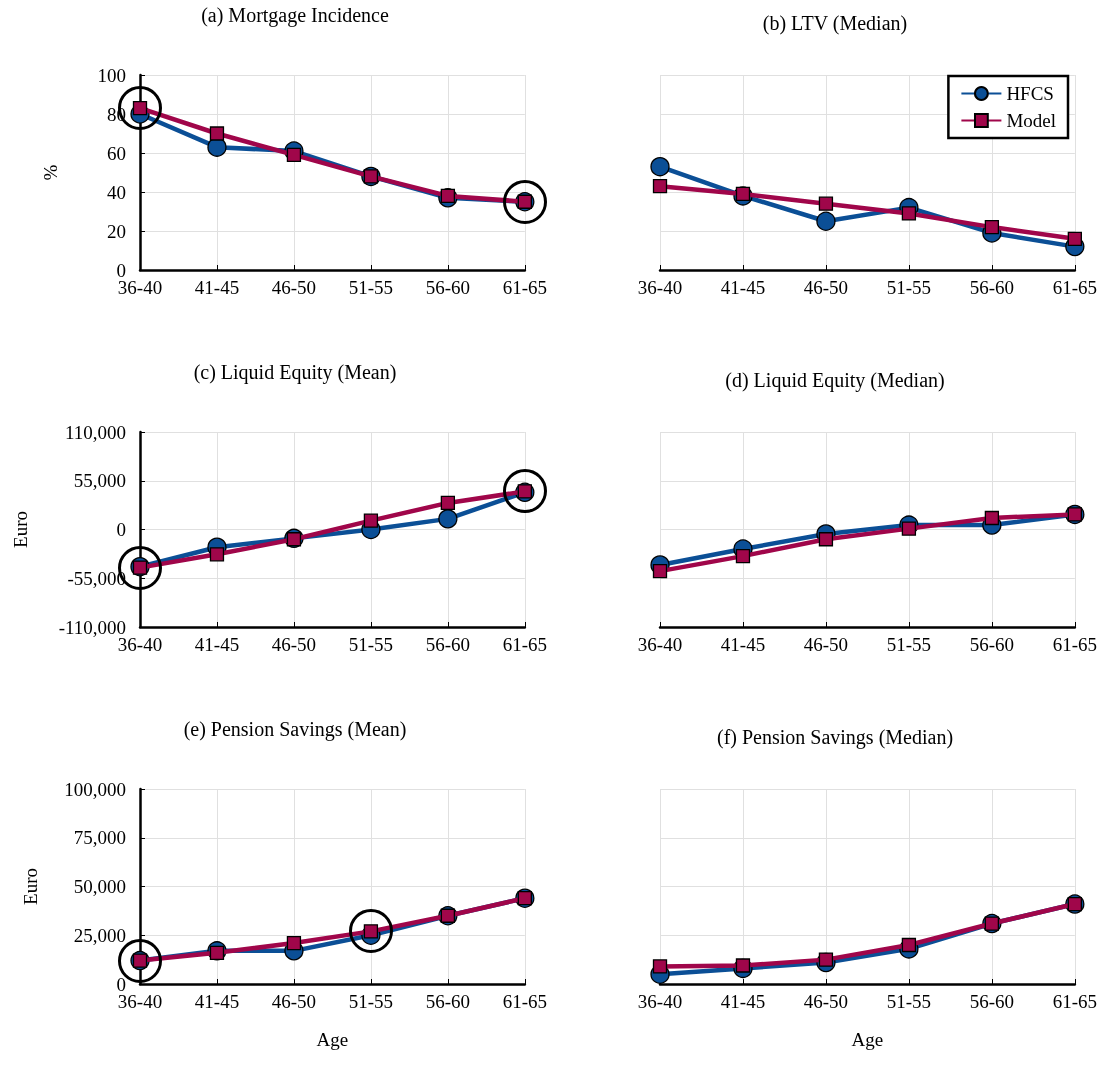  Describe the element at coordinates (295, 15) in the screenshot. I see `chart-title: (a) Mortgage Incidence` at that location.